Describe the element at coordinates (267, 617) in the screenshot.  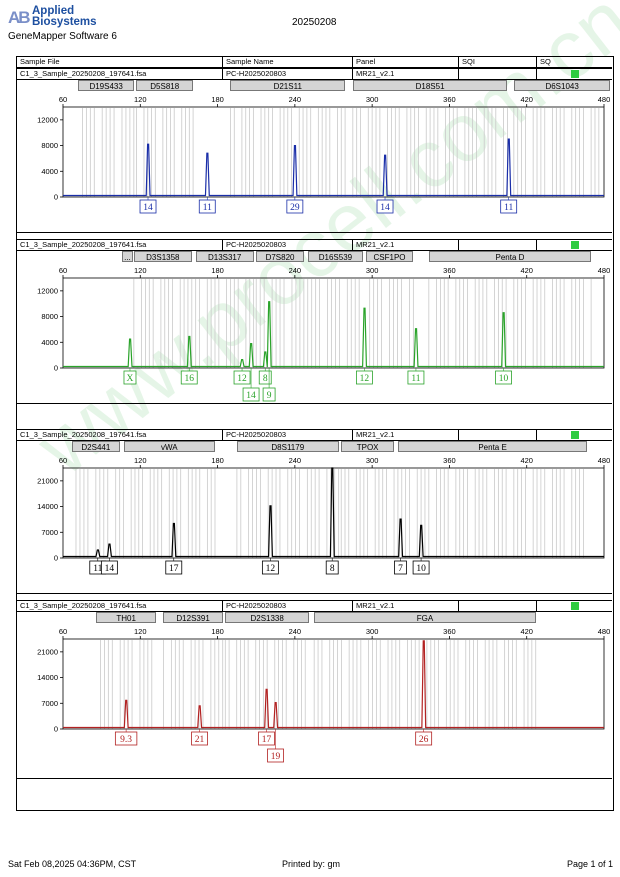
I see `marker-label: D2S1338` at that location.